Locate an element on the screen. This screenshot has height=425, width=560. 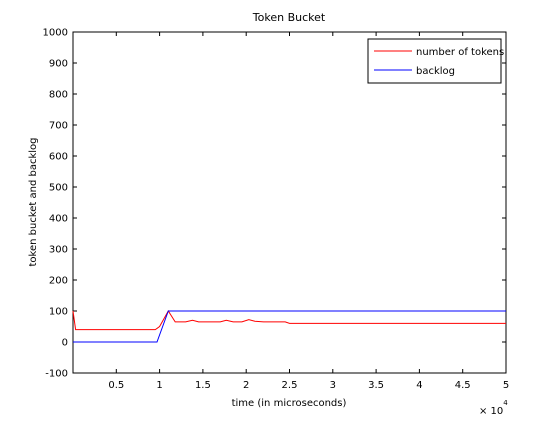
x-axis-label: time (in microseconds) is located at coordinates (289, 403).